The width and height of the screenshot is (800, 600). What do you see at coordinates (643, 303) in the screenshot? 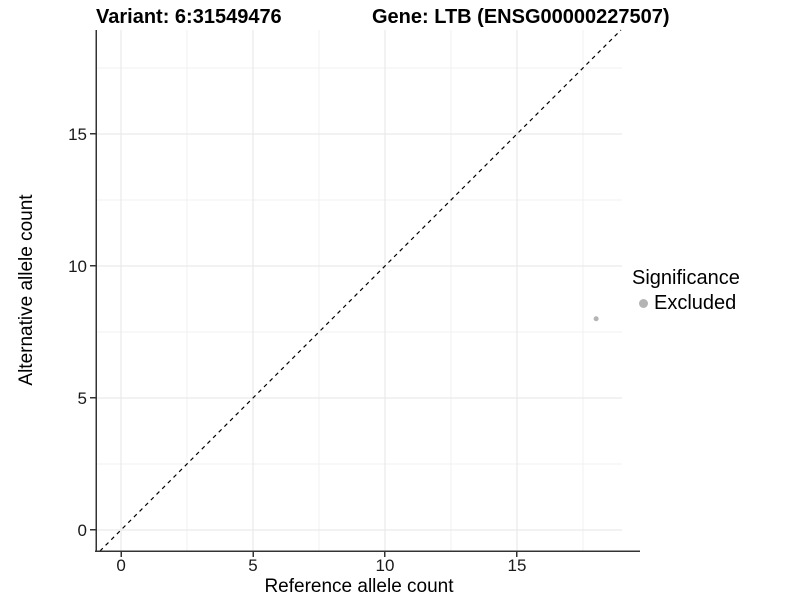
I see `excluded-marker-icon` at bounding box center [643, 303].